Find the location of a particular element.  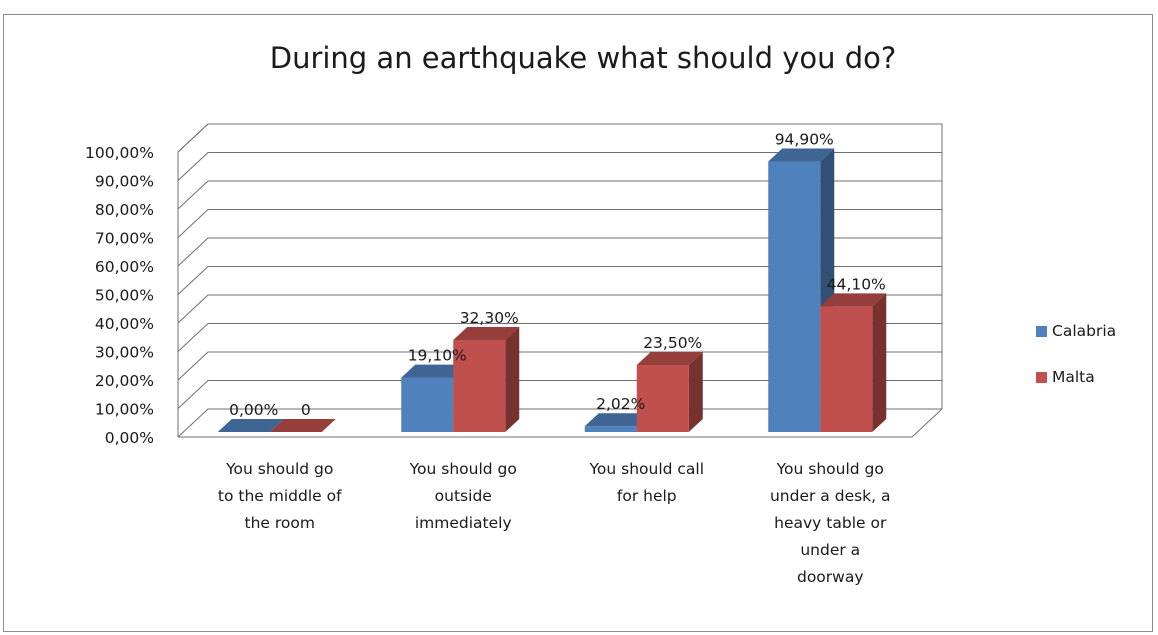

data-label: 0,00% is located at coordinates (253, 410).